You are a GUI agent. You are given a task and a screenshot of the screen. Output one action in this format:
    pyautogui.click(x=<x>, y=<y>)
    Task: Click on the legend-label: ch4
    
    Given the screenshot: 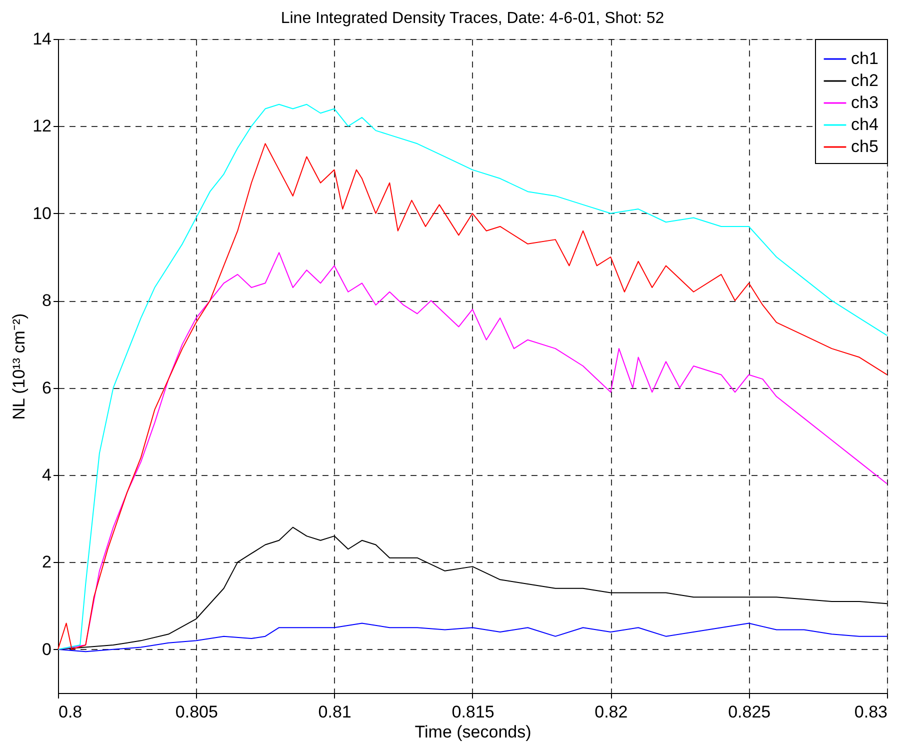 What is the action you would take?
    pyautogui.click(x=864, y=124)
    